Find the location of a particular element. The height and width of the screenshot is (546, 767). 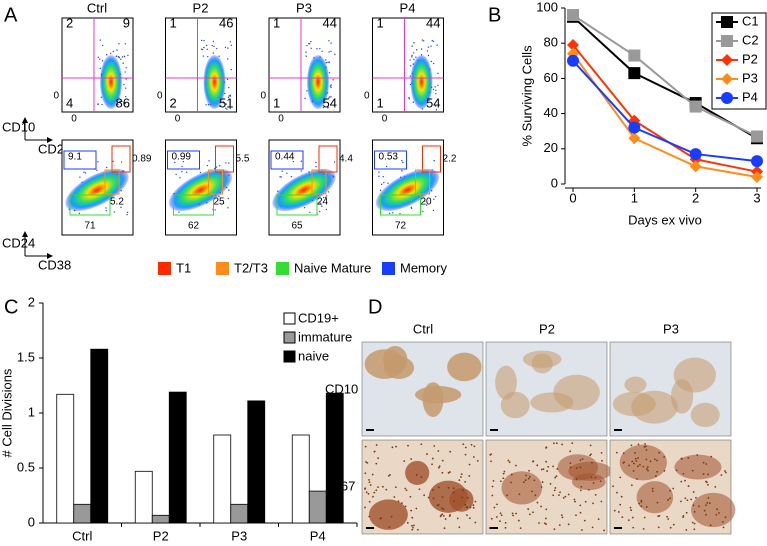

gate-value: 2.2 is located at coordinates (450, 159).